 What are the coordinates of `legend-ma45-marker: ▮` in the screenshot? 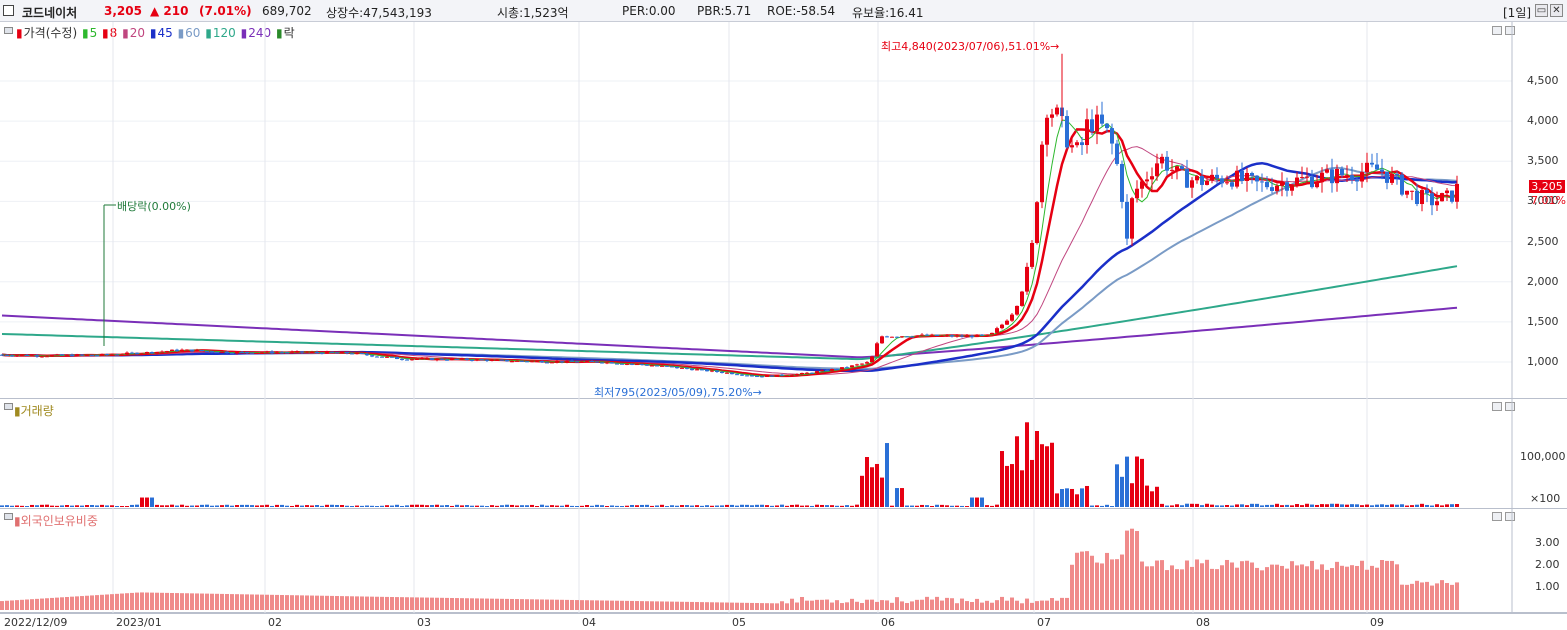 It's located at (153, 33).